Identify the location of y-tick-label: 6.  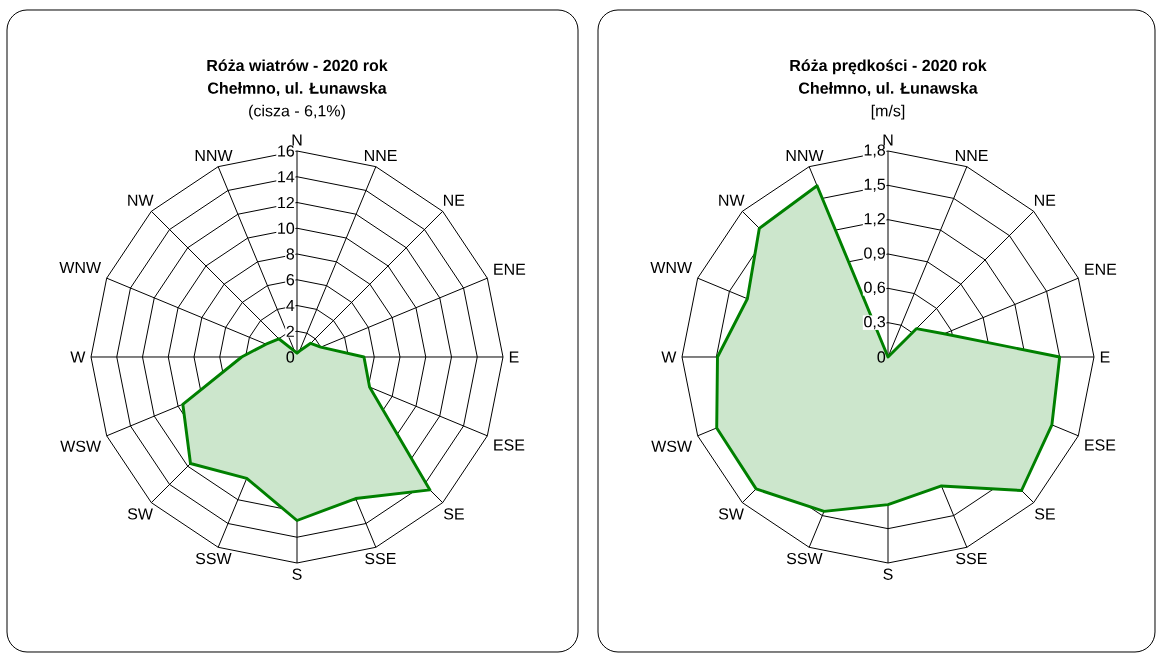
(290, 280).